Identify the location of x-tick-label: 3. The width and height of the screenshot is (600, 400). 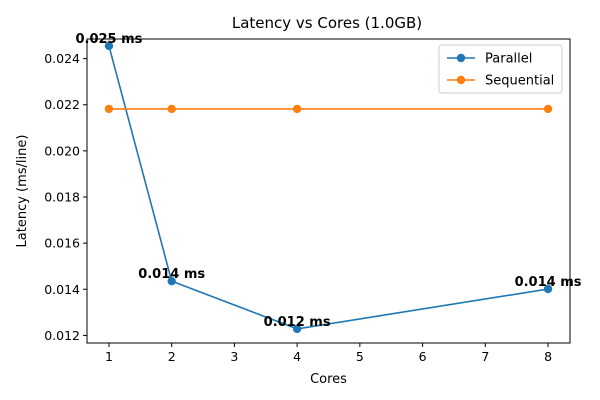
(234, 356).